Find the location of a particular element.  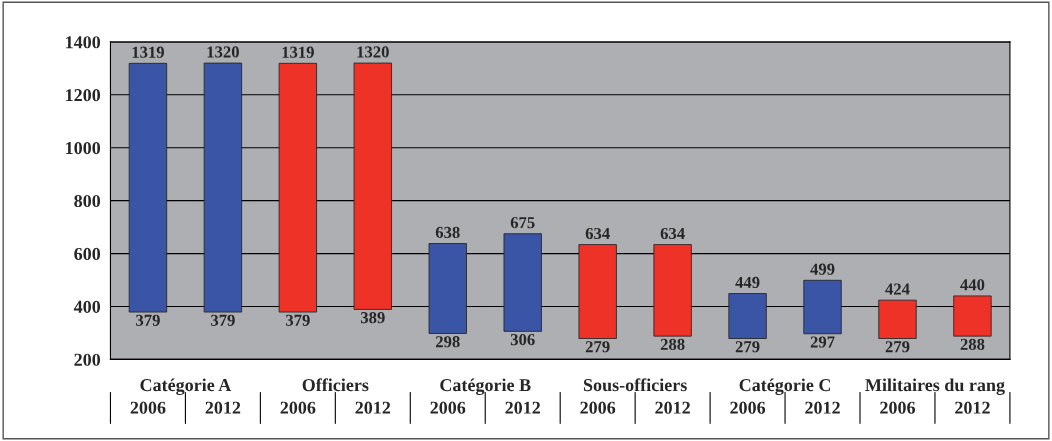

data-label: 499 is located at coordinates (822, 269).